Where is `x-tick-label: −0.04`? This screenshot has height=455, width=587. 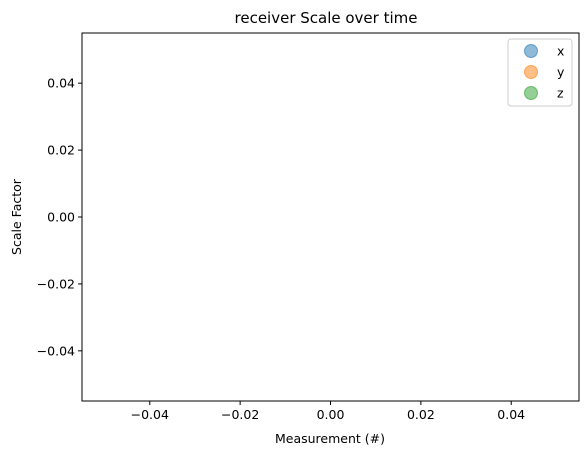 x-tick-label: −0.04 is located at coordinates (150, 414).